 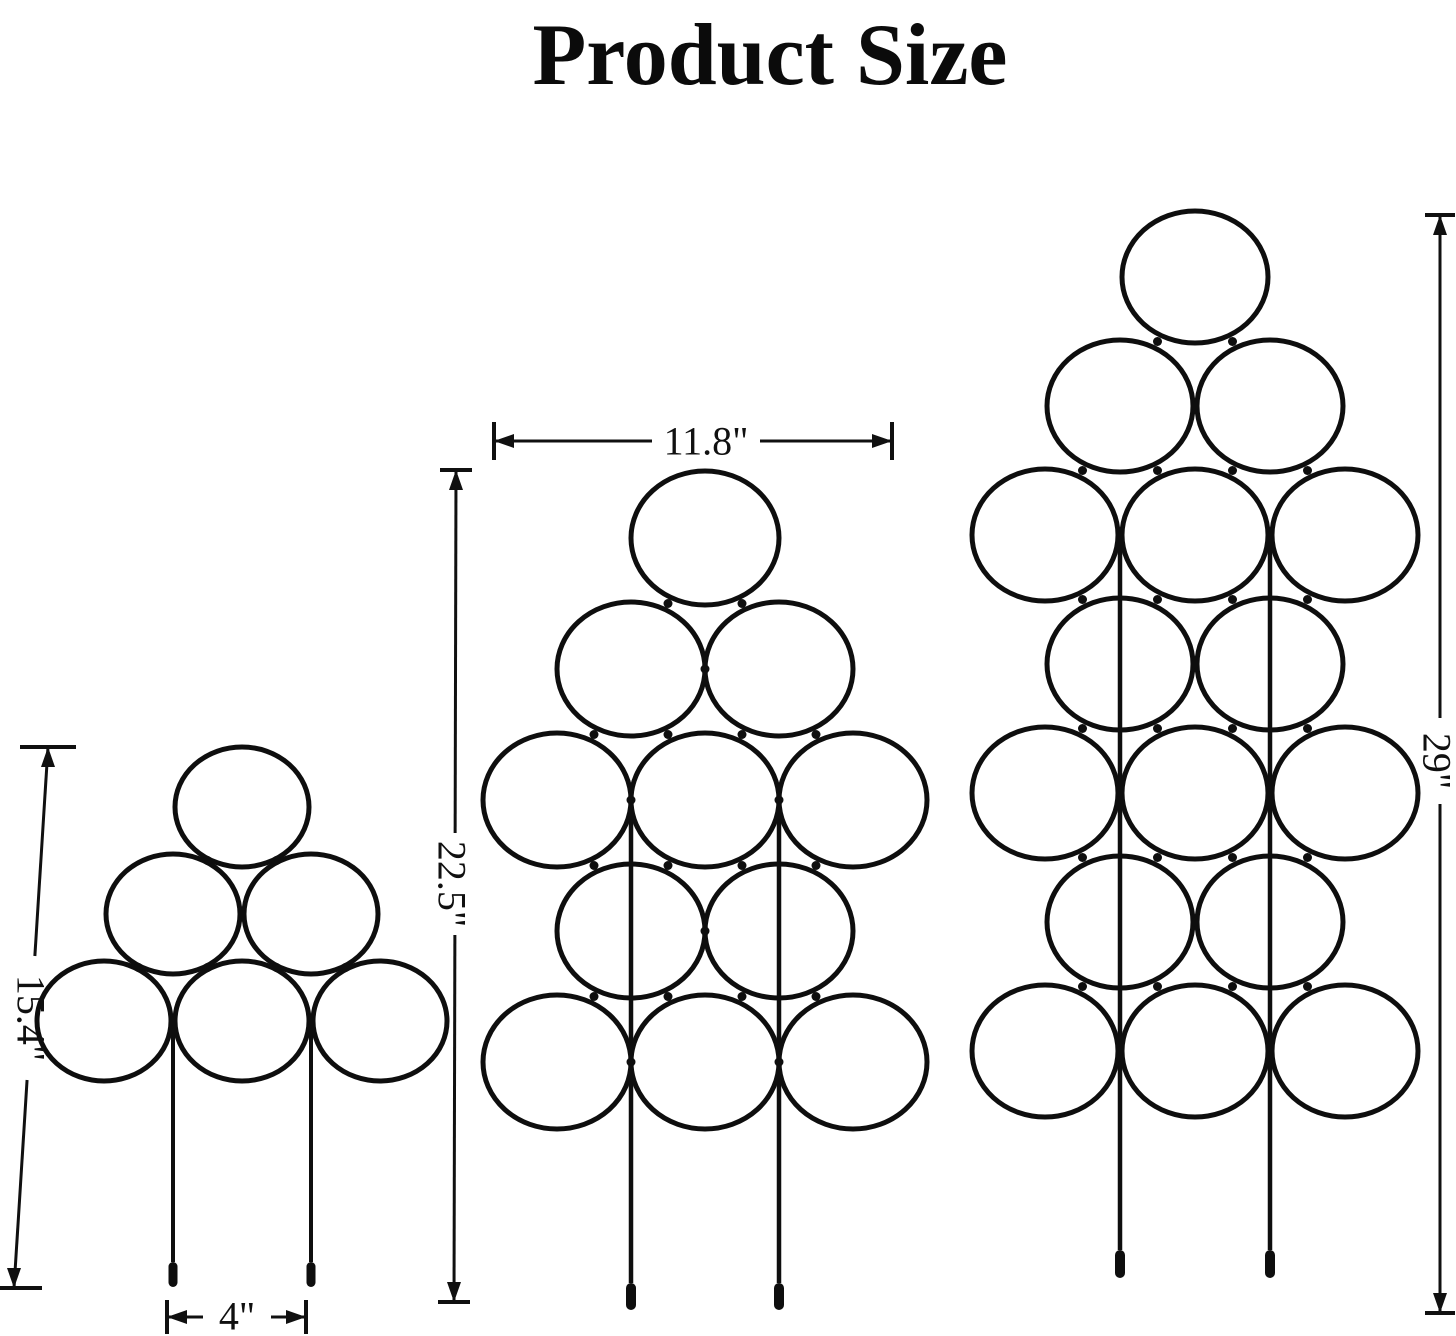 I want to click on trellis-small, so click(x=242, y=1015).